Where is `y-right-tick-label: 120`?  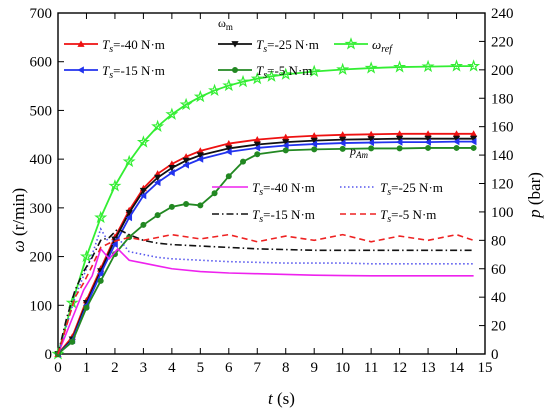 y-right-tick-label: 120 is located at coordinates (502, 185).